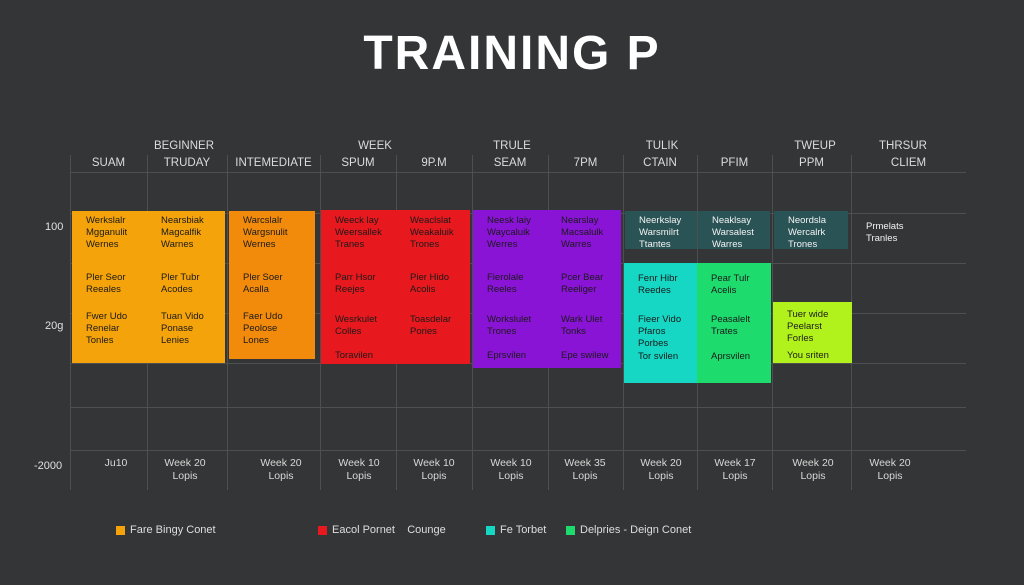 The width and height of the screenshot is (1024, 585). Describe the element at coordinates (735, 469) in the screenshot. I see `footer-label: Week 17 Lopis` at that location.